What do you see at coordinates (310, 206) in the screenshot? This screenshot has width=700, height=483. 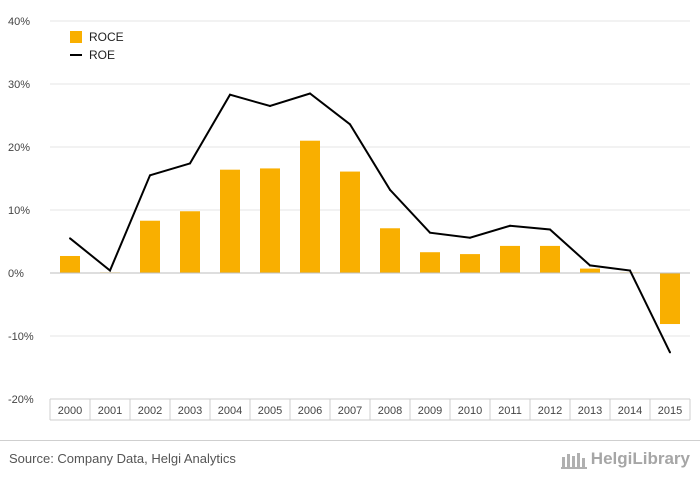 I see `roce-bar-2006` at bounding box center [310, 206].